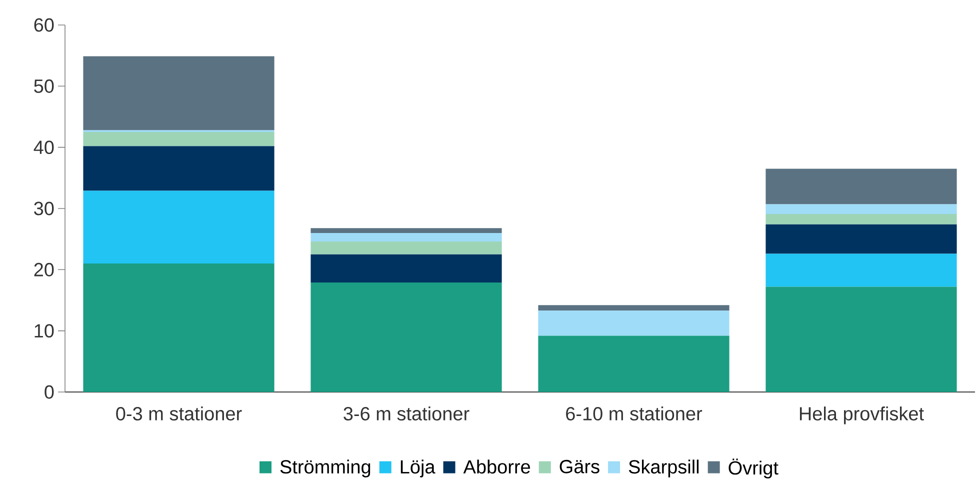 This screenshot has height=492, width=980. I want to click on legend-label: Abborre, so click(496, 467).